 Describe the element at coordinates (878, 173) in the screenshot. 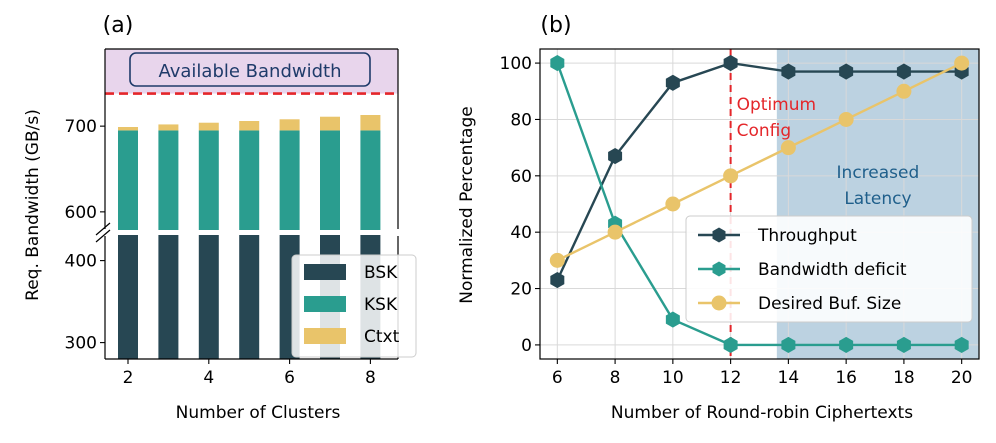

I see `increased-latency-label-line1: Increased` at that location.